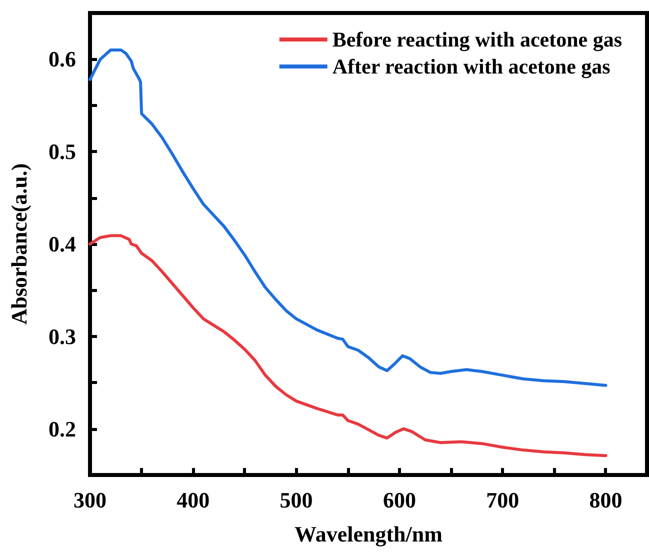  Describe the element at coordinates (193, 500) in the screenshot. I see `x-tick-label: 400` at that location.